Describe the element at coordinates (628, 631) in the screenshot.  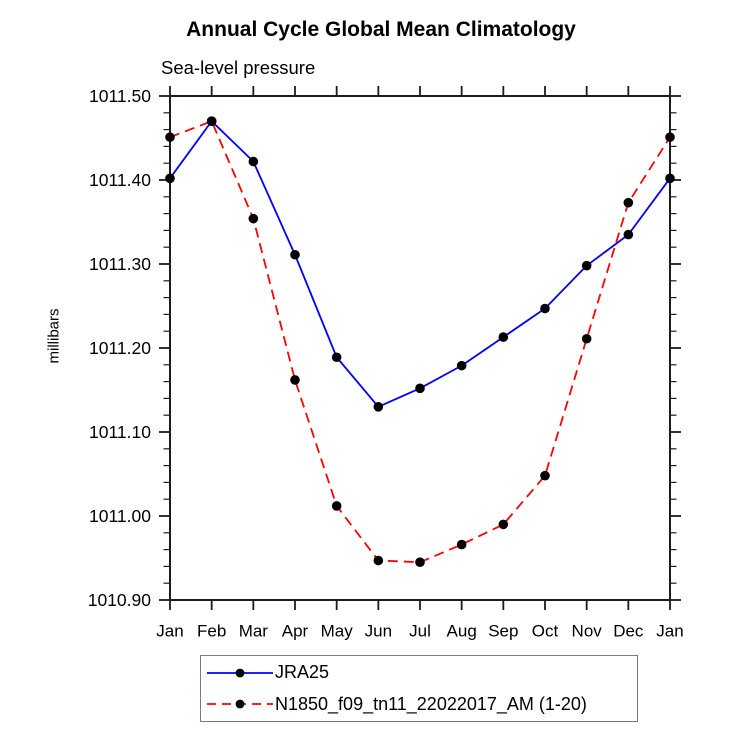
I see `x-tick-label: Dec` at that location.